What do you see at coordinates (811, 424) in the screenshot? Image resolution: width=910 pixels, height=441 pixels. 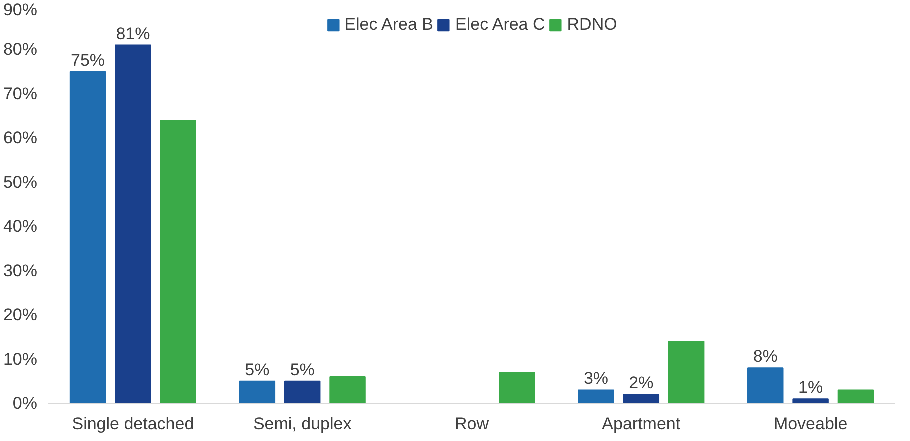 I see `x-tick-label: Moveable` at bounding box center [811, 424].